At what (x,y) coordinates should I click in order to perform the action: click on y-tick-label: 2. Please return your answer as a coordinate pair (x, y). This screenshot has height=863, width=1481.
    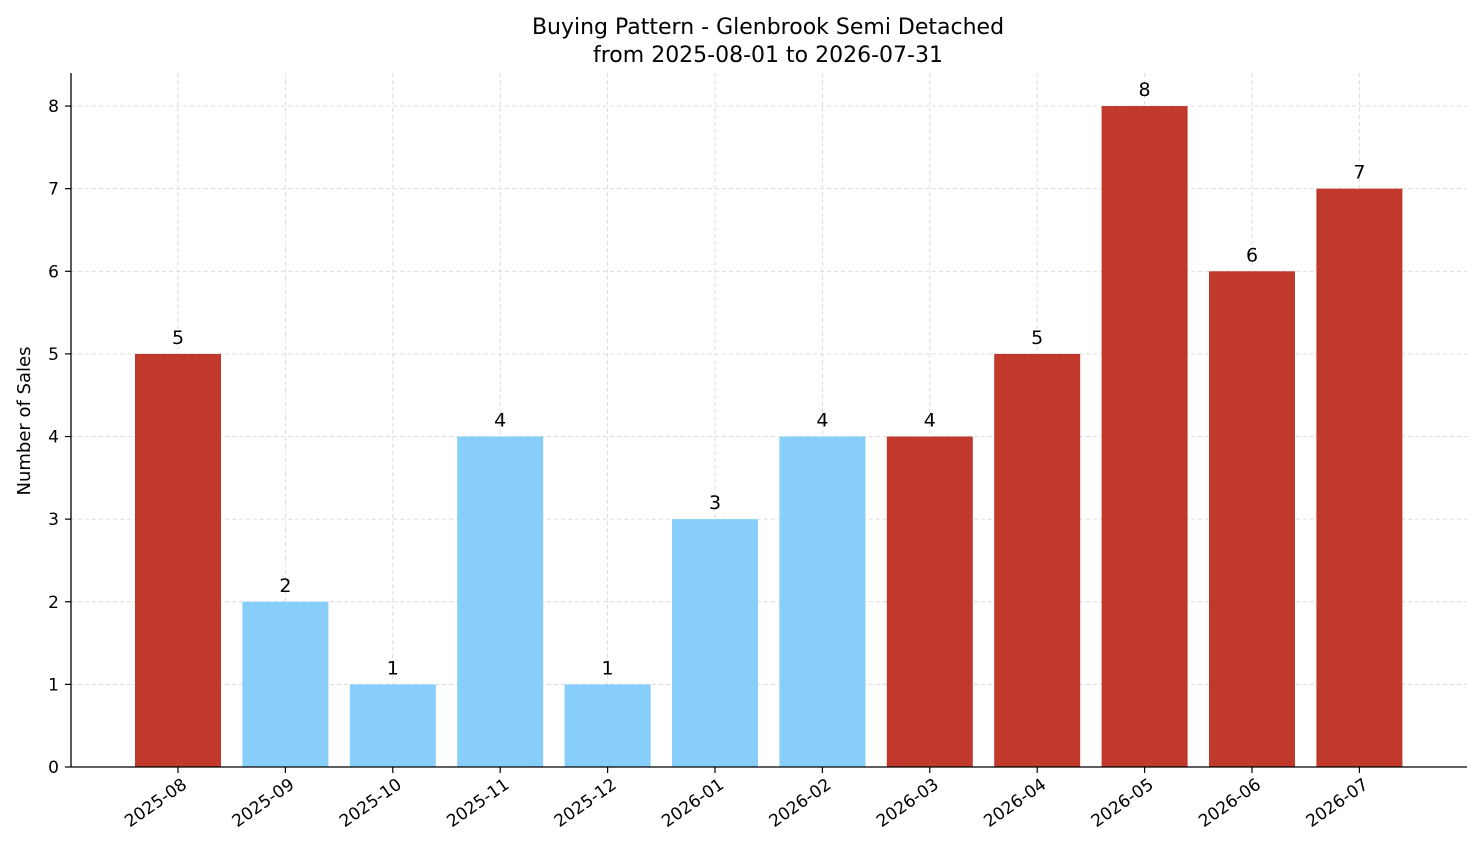
    Looking at the image, I should click on (53, 603).